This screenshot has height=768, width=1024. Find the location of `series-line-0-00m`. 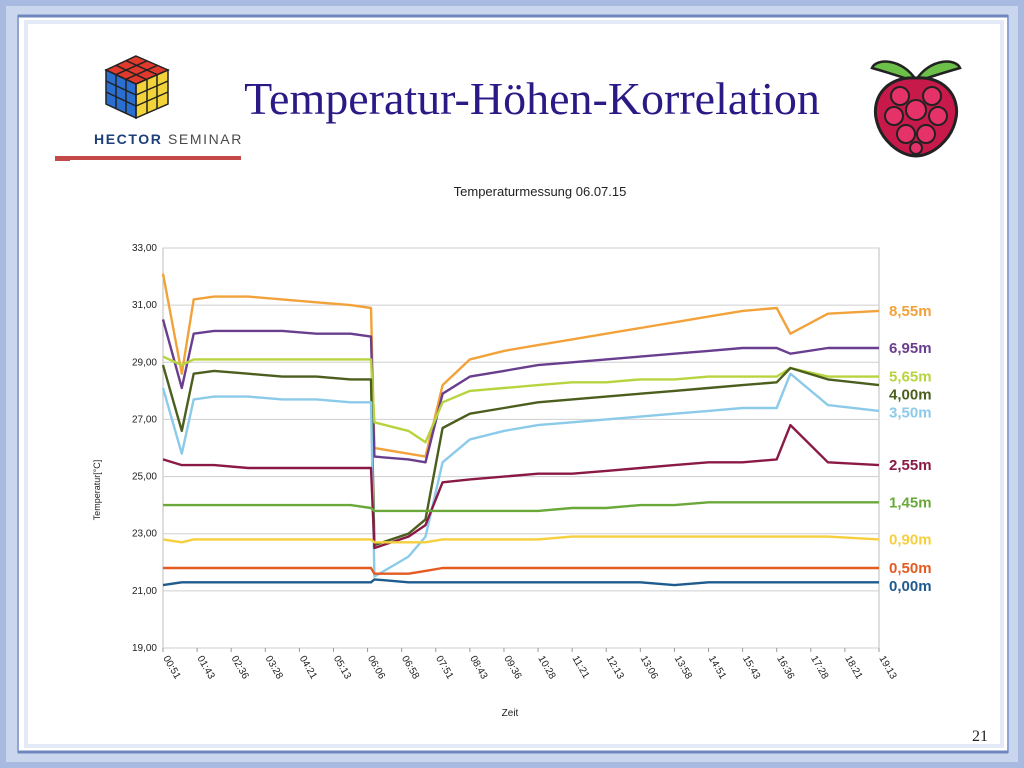

series-line-0-00m is located at coordinates (520, 582).